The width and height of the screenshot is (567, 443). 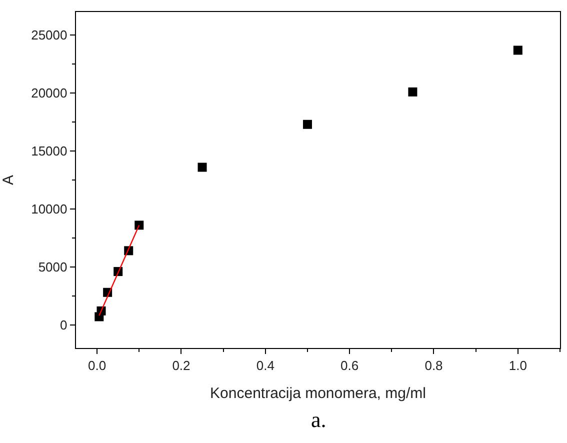 I want to click on y-tick-label: 0, so click(x=64, y=324).